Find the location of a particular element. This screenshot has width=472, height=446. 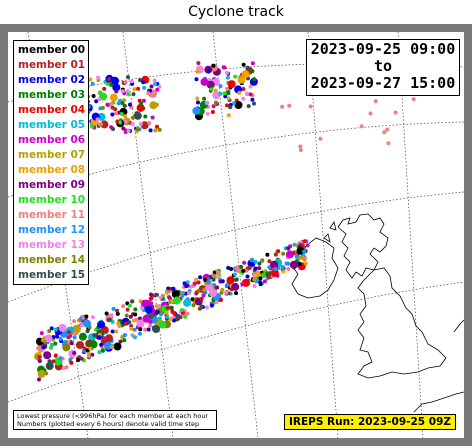

france-coast is located at coordinates (438, 402).